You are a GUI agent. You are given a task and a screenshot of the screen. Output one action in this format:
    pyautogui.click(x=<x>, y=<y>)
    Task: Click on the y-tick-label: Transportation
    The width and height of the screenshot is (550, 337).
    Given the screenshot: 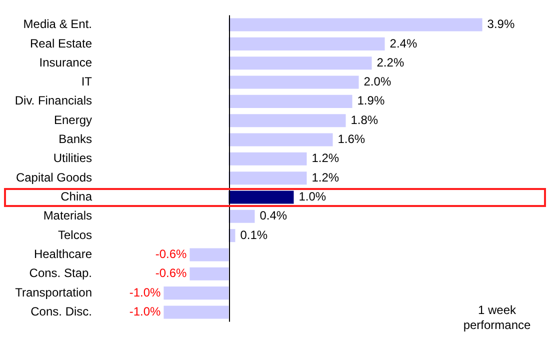 What is the action you would take?
    pyautogui.click(x=53, y=292)
    